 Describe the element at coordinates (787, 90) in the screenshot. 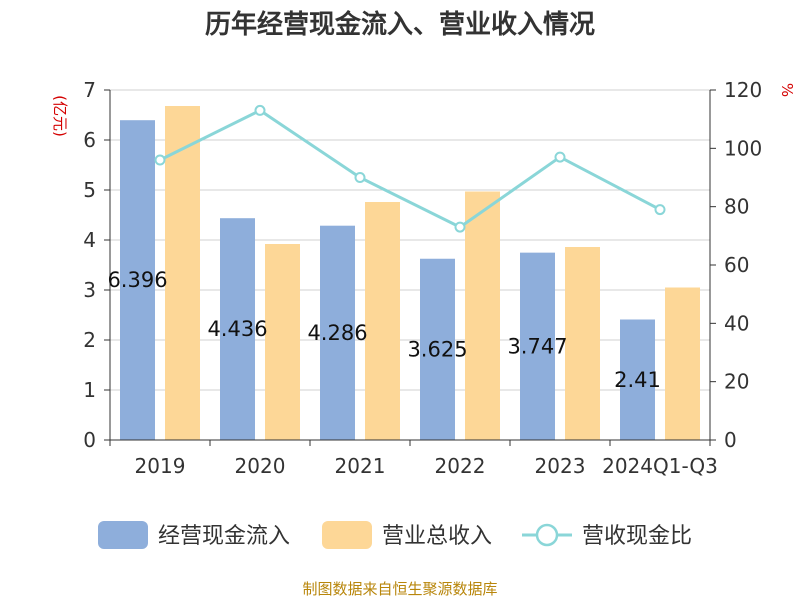

I see `right-axis-unit: %` at that location.